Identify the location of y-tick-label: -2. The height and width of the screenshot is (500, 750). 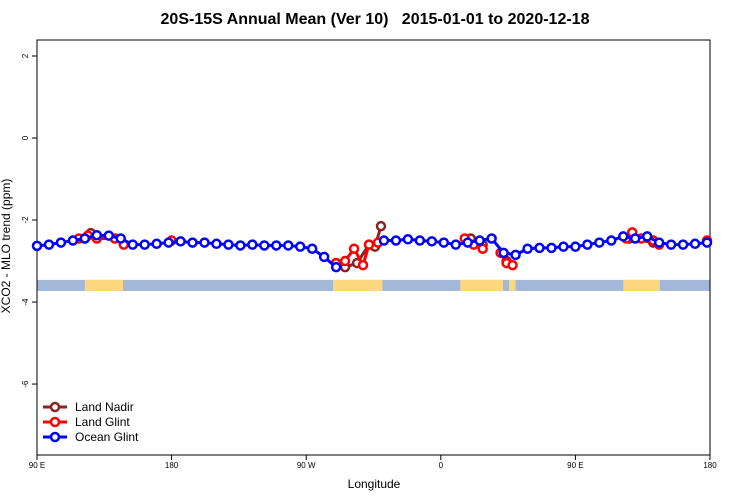
(25, 220).